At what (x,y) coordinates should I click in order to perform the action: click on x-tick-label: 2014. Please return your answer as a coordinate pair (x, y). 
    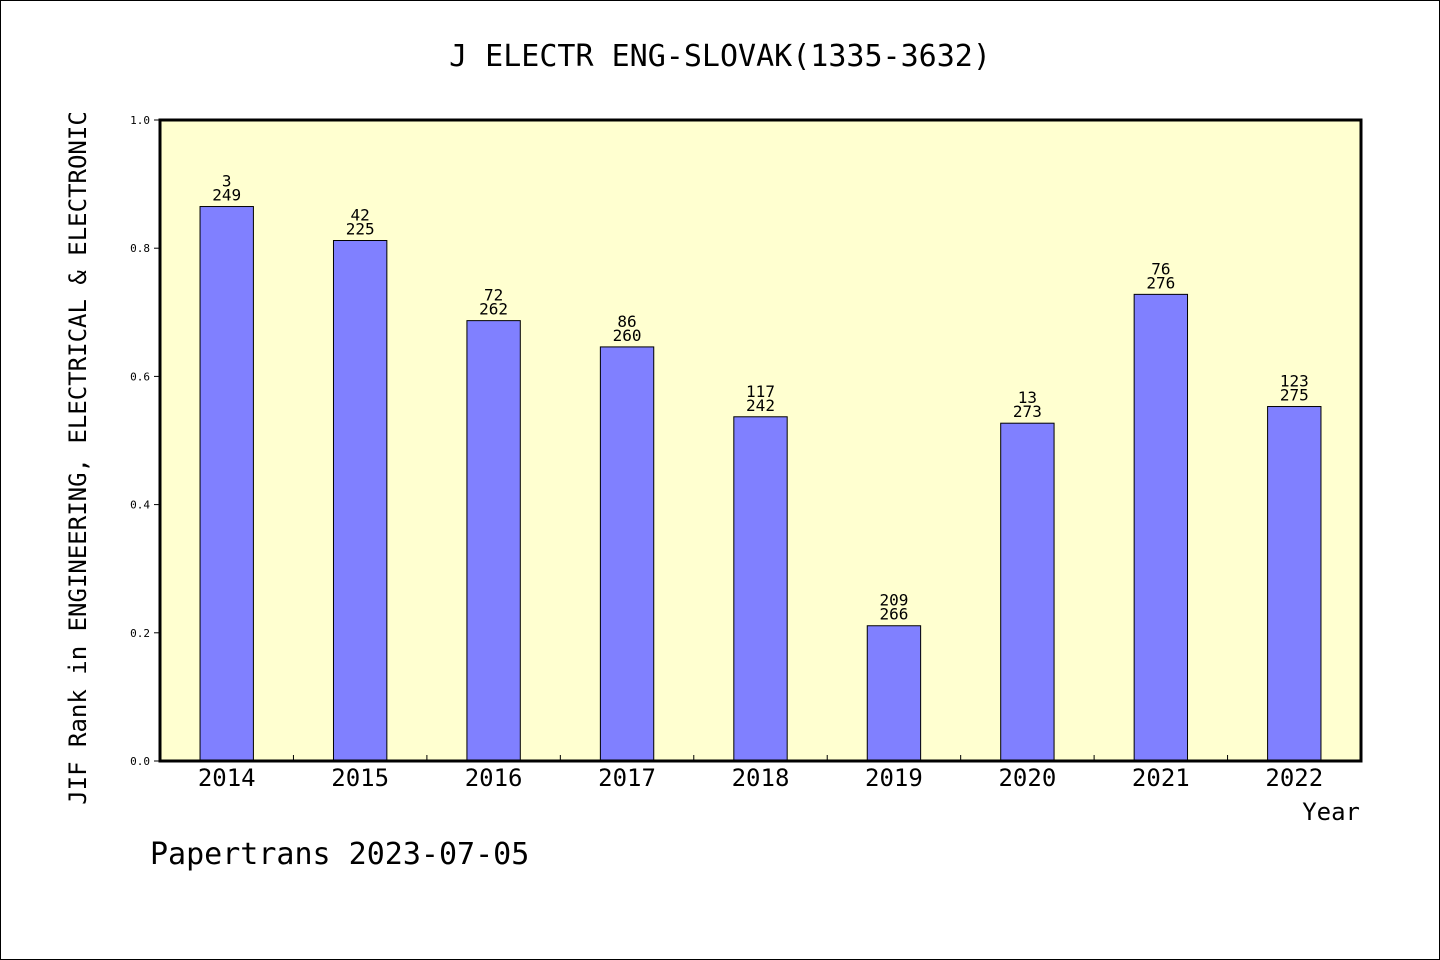
    Looking at the image, I should click on (227, 778).